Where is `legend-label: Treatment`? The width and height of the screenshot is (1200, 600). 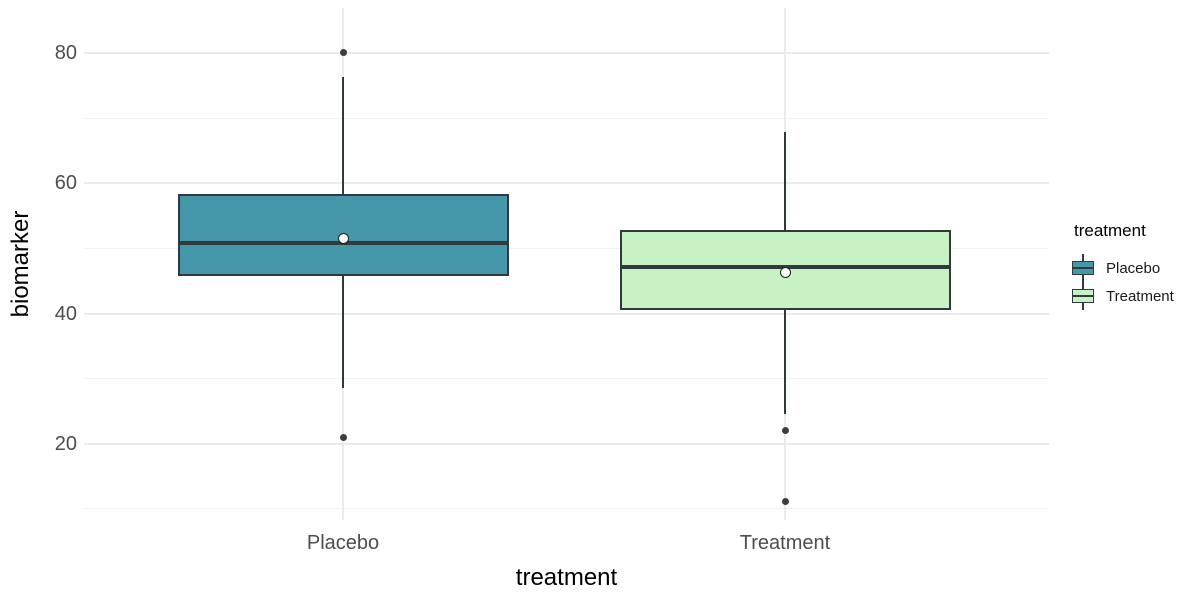 legend-label: Treatment is located at coordinates (1140, 296).